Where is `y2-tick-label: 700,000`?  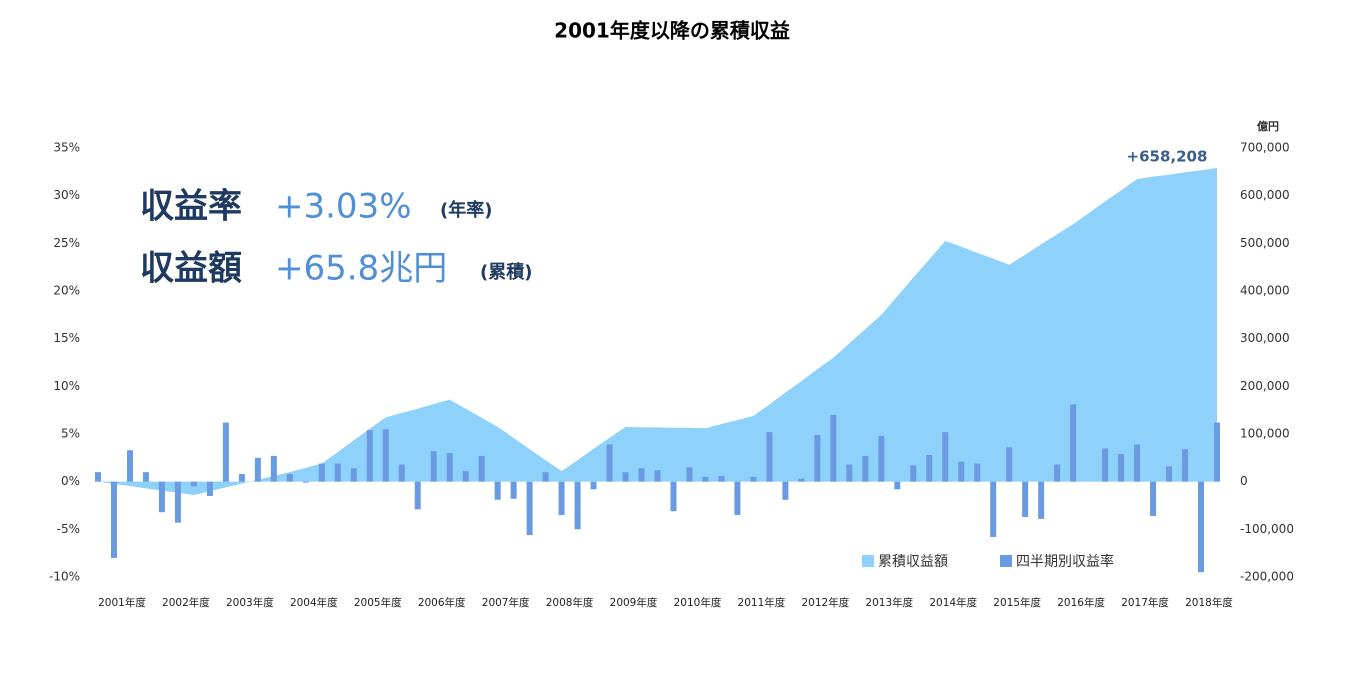 y2-tick-label: 700,000 is located at coordinates (1265, 148).